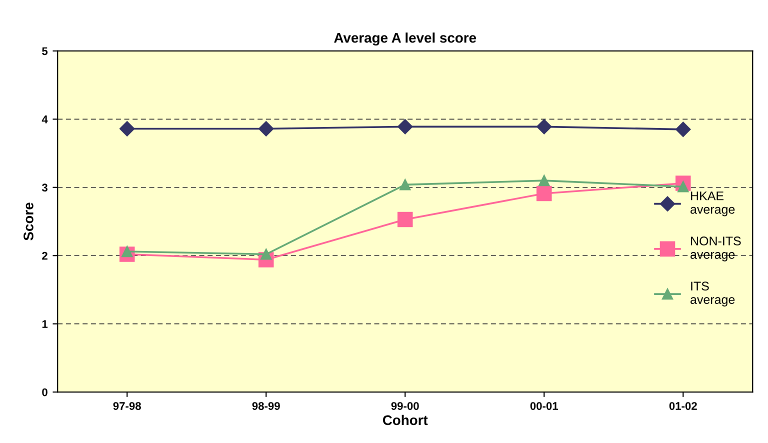 The width and height of the screenshot is (768, 443). I want to click on y-tick-label: 4, so click(45, 120).